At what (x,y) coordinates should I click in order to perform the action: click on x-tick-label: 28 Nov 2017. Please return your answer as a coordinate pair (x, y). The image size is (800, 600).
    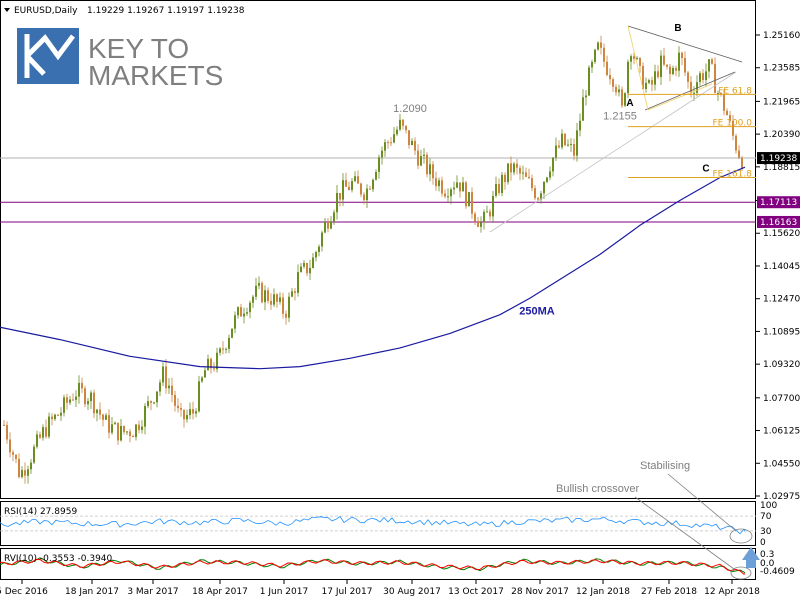
    Looking at the image, I should click on (540, 592).